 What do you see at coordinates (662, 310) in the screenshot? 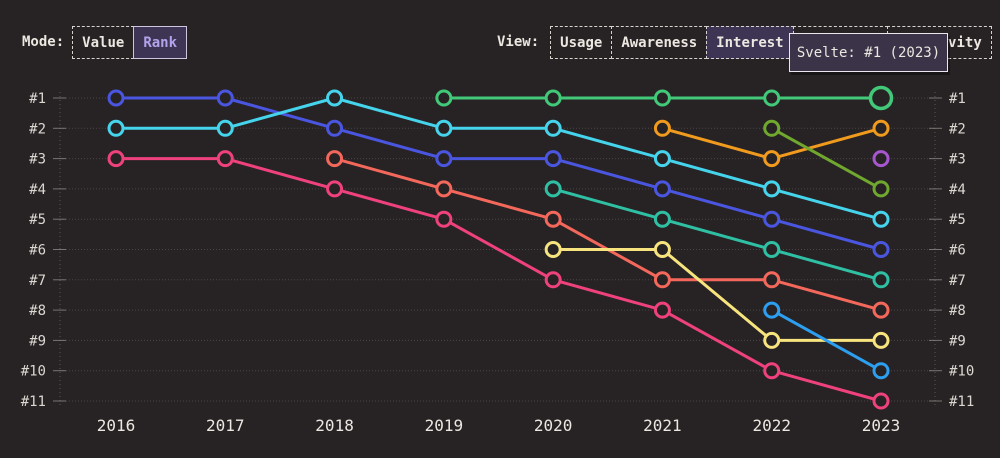
I see `data-point-pink-2021` at bounding box center [662, 310].